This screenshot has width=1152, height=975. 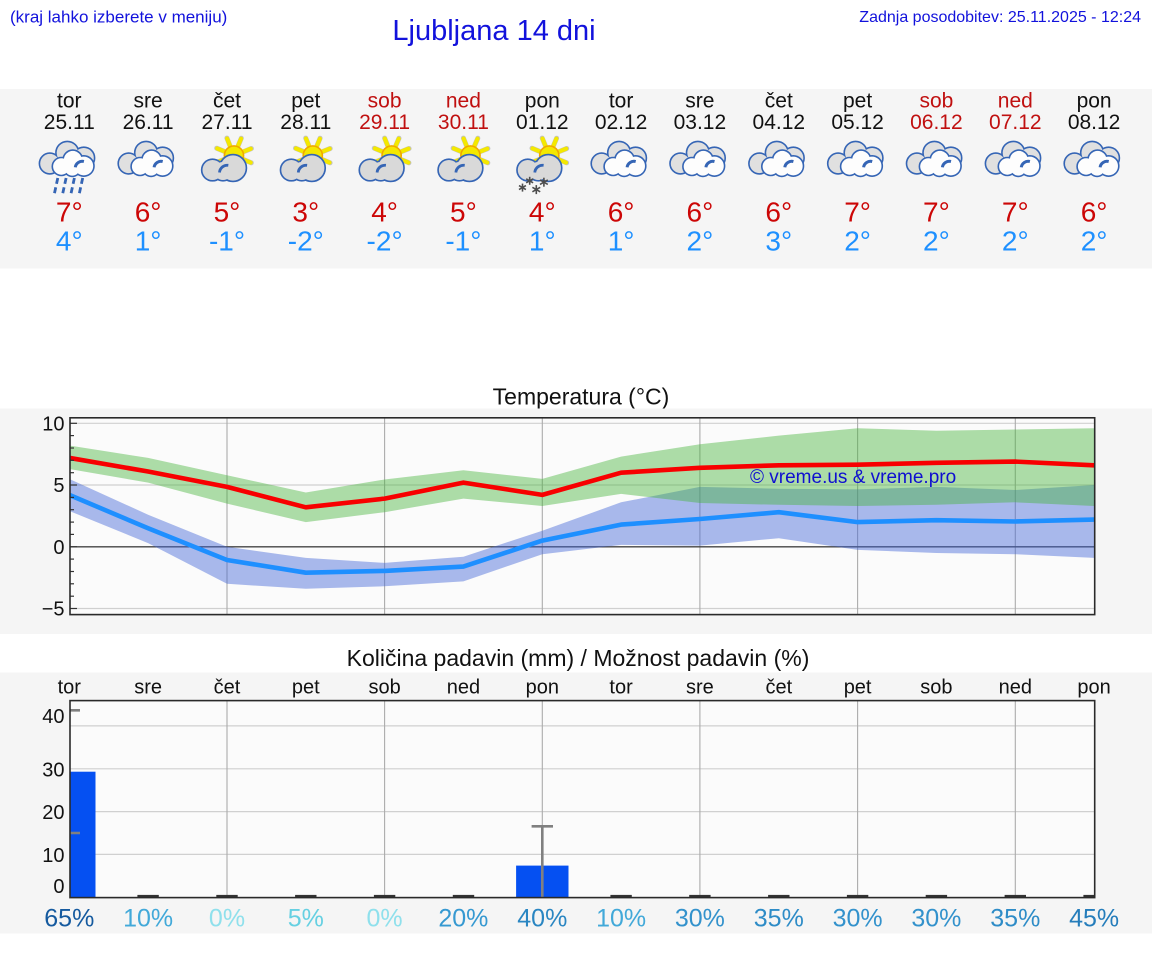 What do you see at coordinates (936, 122) in the screenshot?
I see `svg-text: 06.12` at bounding box center [936, 122].